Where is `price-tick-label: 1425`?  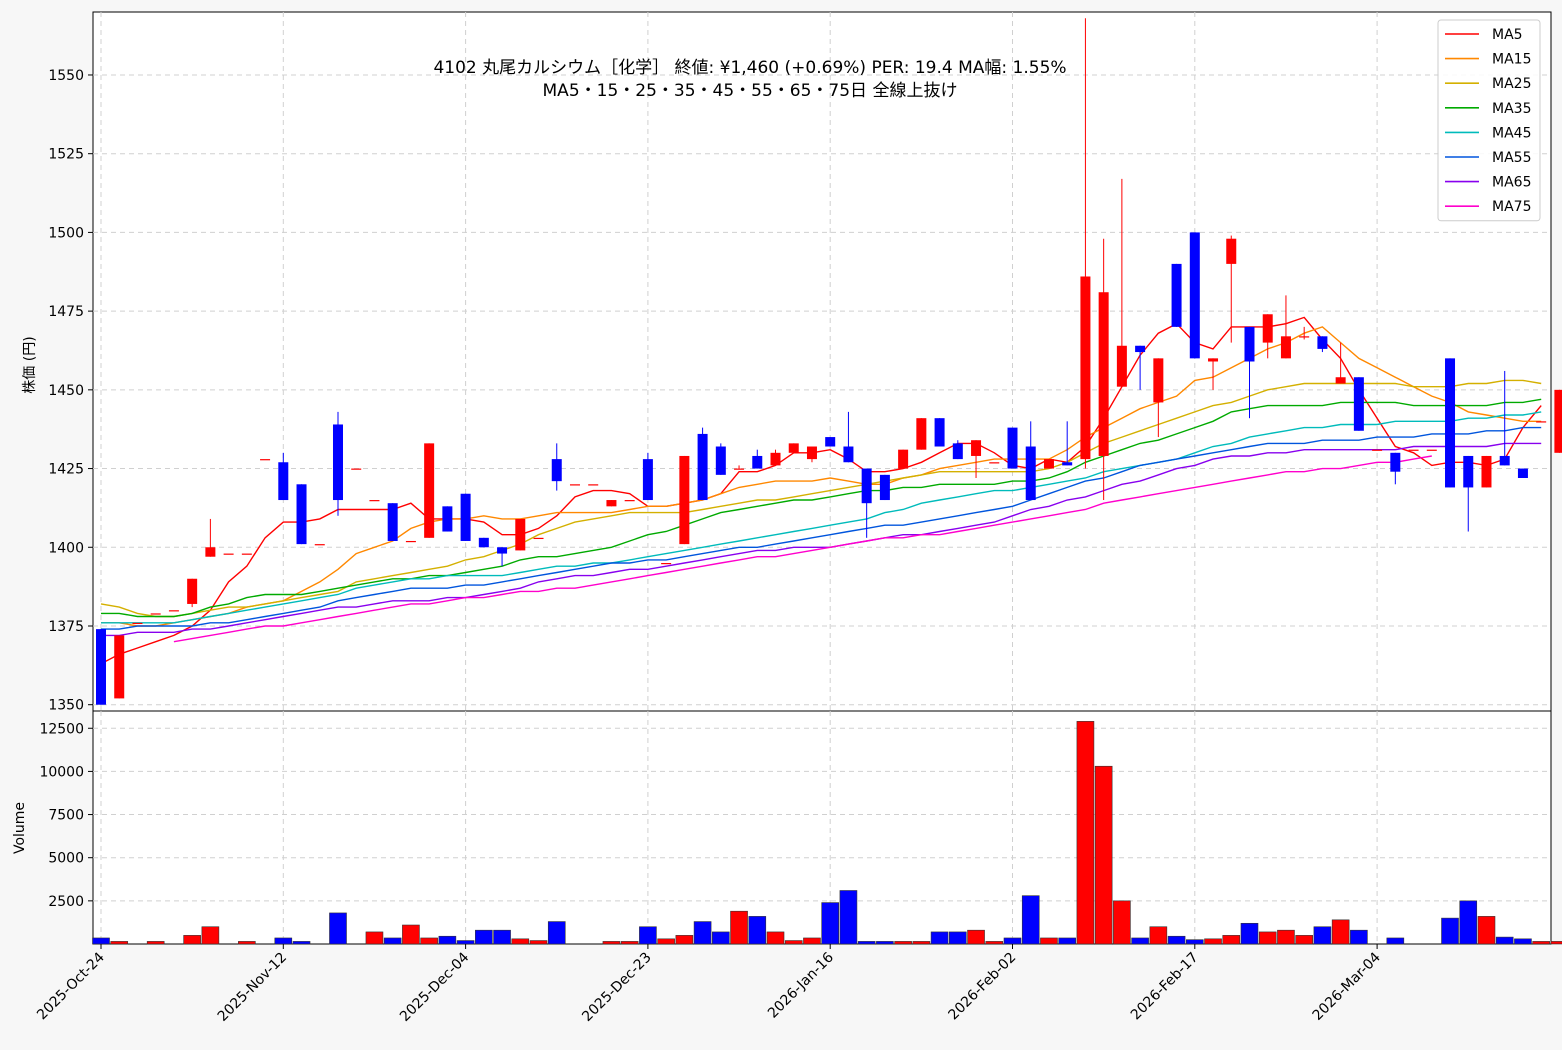 price-tick-label: 1425 is located at coordinates (66, 470).